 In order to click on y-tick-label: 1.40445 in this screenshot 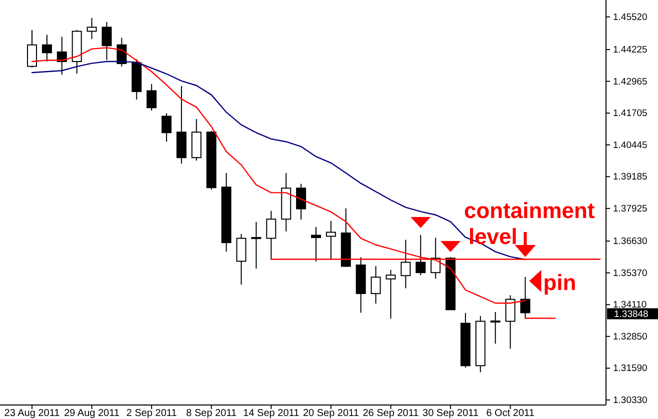, I will do `click(630, 145)`.